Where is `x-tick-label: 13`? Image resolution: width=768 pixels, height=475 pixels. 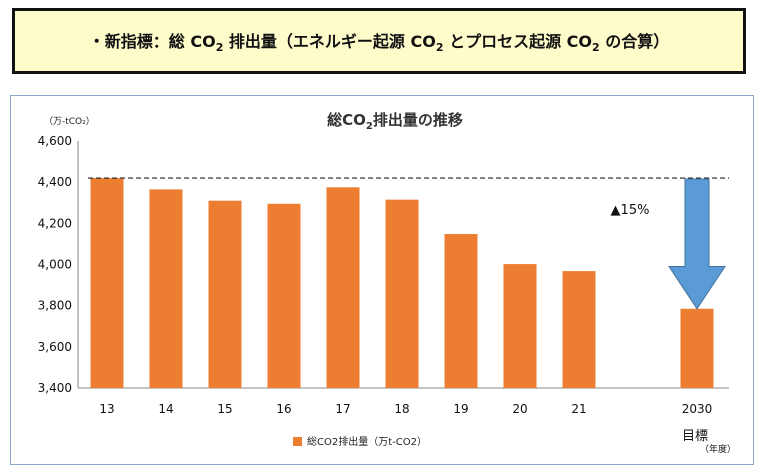
x-tick-label: 13 is located at coordinates (106, 409).